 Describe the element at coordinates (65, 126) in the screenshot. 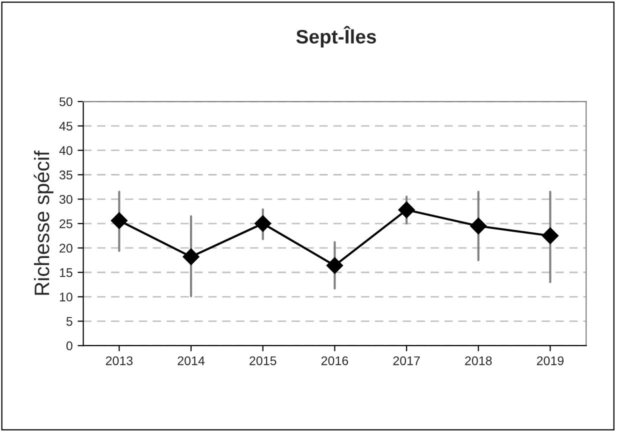

I see `y-tick-label: 45` at that location.